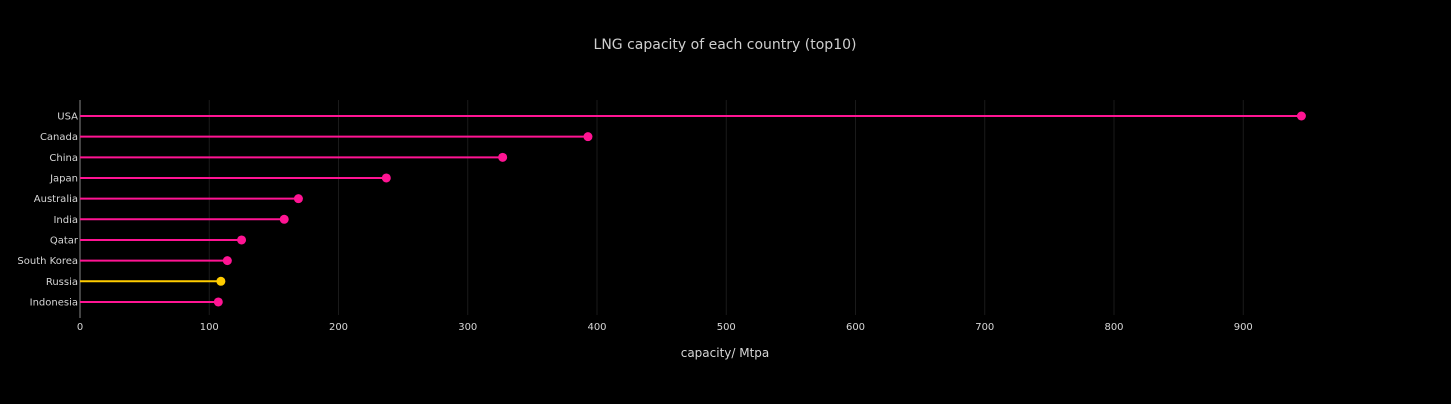 The width and height of the screenshot is (1451, 404). What do you see at coordinates (56, 199) in the screenshot?
I see `y-tick-label-australia: Australia` at bounding box center [56, 199].